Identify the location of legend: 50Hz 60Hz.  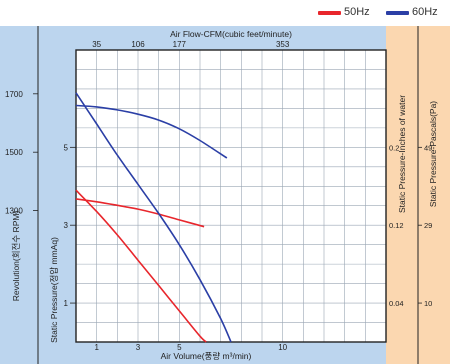
(225, 13).